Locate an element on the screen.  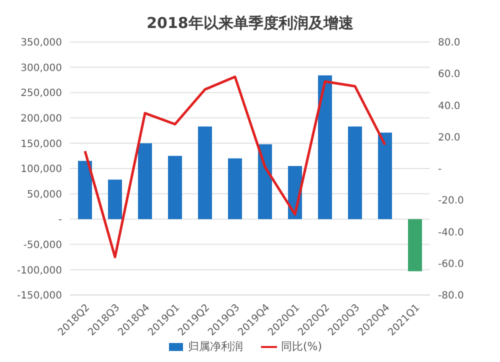
y2-tick-label: - is located at coordinates (440, 170).